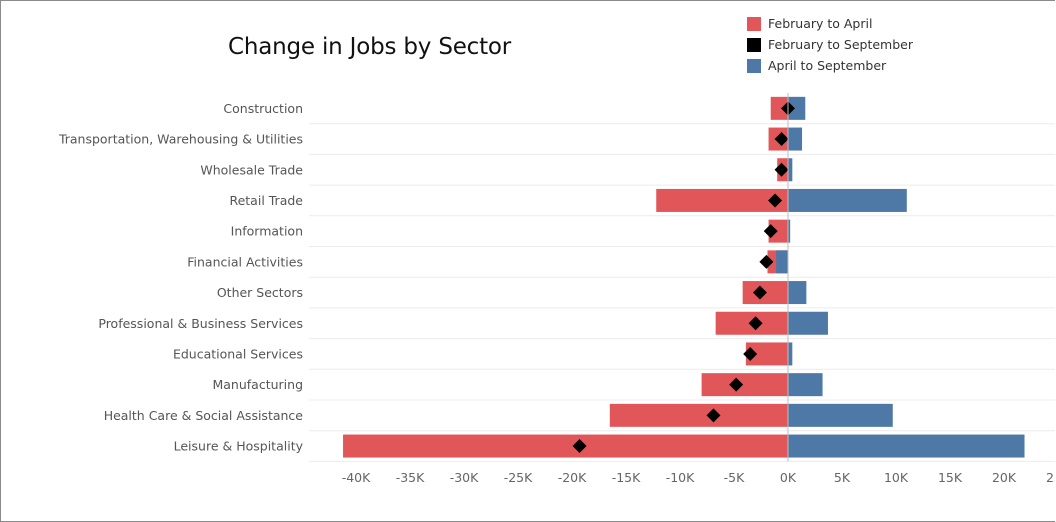 The image size is (1056, 522). I want to click on legend-label: February to September, so click(840, 44).